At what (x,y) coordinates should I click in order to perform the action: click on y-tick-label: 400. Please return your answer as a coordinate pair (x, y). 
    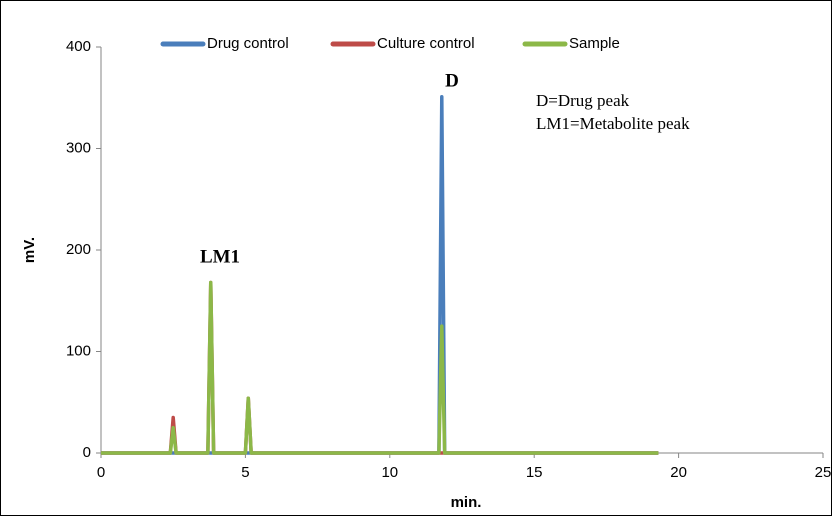
    Looking at the image, I should click on (78, 46).